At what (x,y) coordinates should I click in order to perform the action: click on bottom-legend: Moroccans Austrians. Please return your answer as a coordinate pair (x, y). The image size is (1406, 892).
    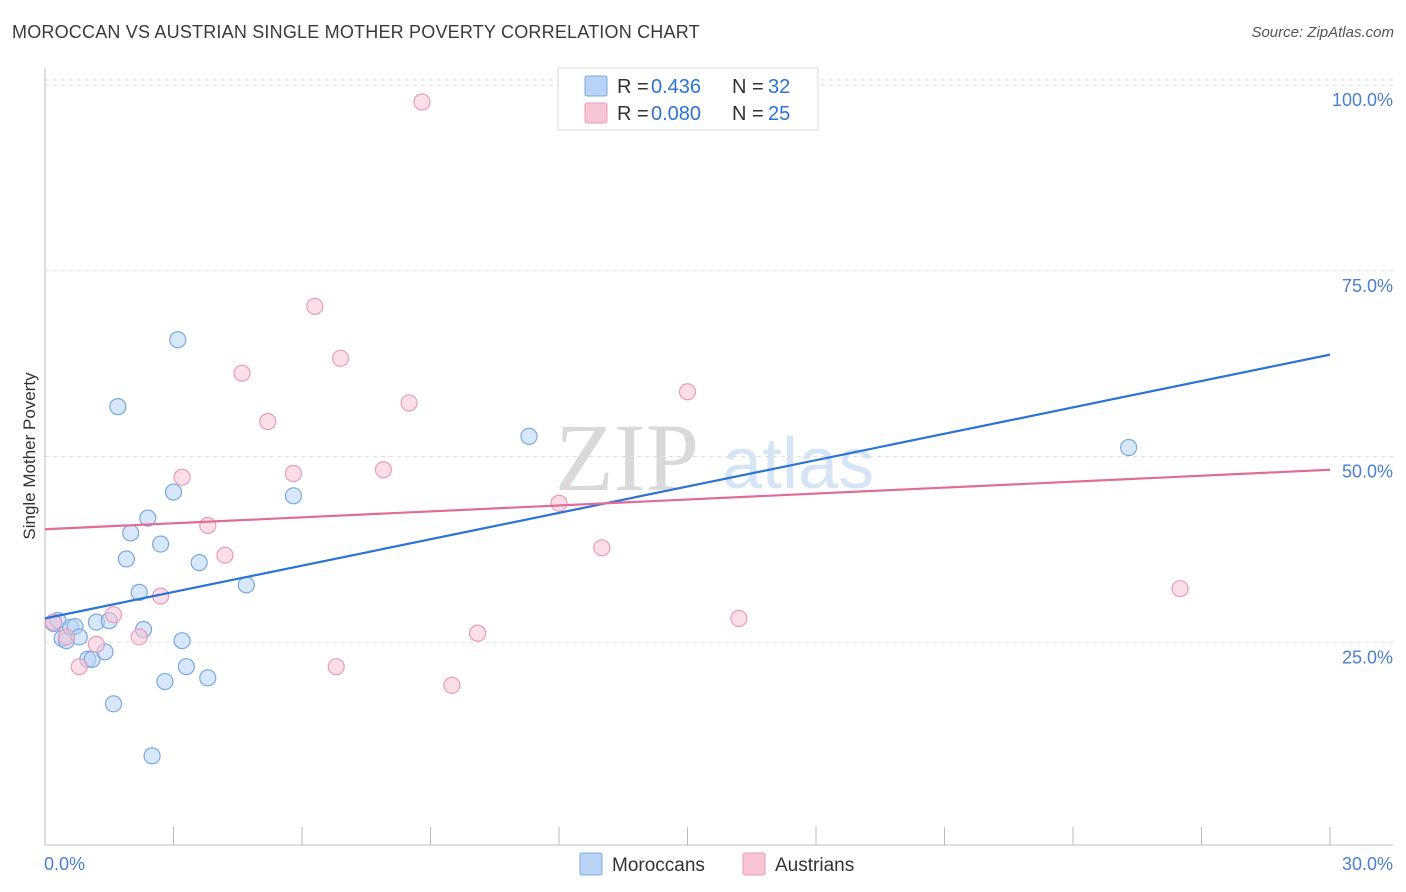
    Looking at the image, I should click on (716, 864).